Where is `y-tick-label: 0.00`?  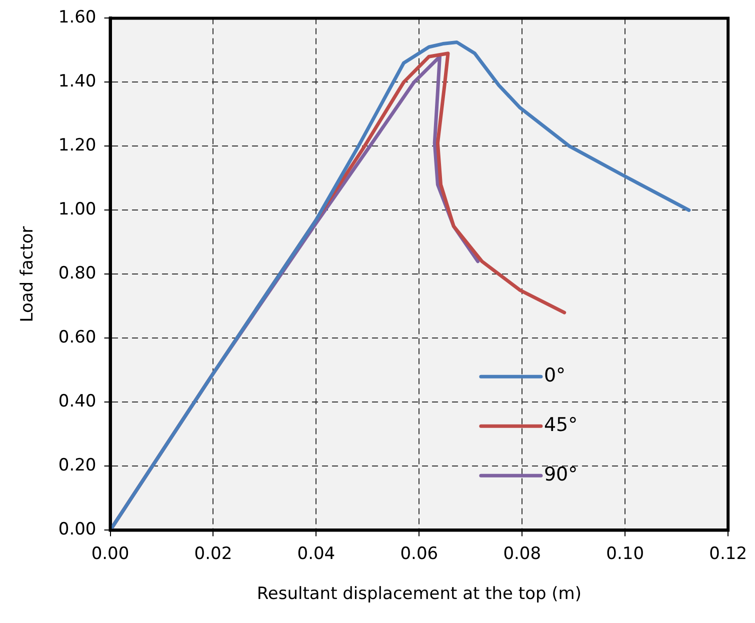
y-tick-label: 0.00 is located at coordinates (77, 530).